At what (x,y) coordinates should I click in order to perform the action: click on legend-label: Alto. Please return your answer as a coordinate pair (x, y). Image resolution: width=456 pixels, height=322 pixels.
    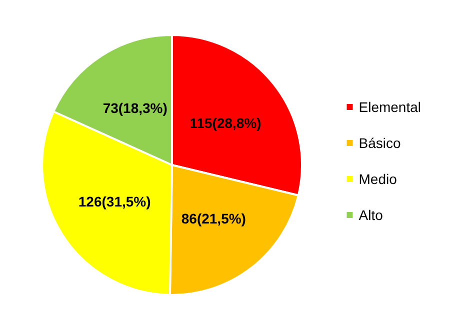
    Looking at the image, I should click on (371, 215).